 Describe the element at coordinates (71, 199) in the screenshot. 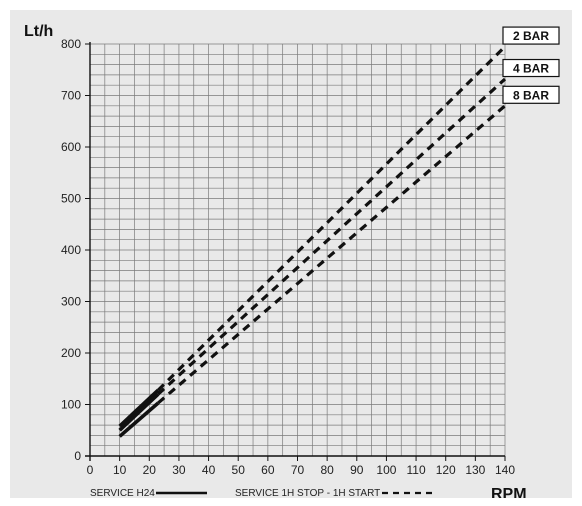

I see `y-tick-label: 500` at that location.